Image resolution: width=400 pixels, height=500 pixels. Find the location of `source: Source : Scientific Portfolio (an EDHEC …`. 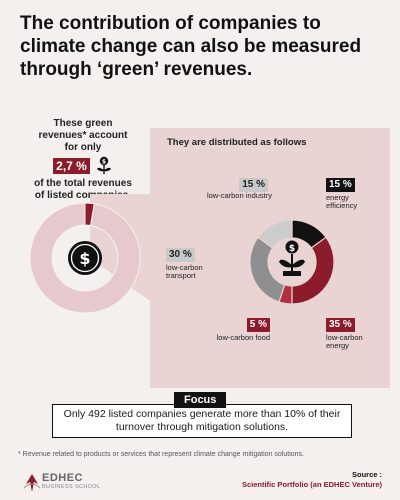

source: Source : Scientific Portfolio (an EDHEC … is located at coordinates (312, 480).